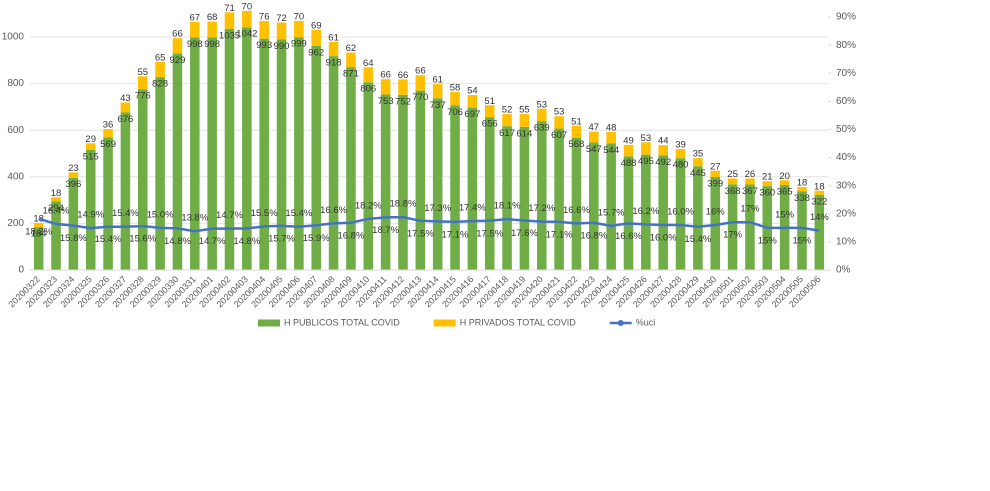 This screenshot has width=990, height=491. What do you see at coordinates (386, 101) in the screenshot?
I see `data-label: 753` at bounding box center [386, 101].